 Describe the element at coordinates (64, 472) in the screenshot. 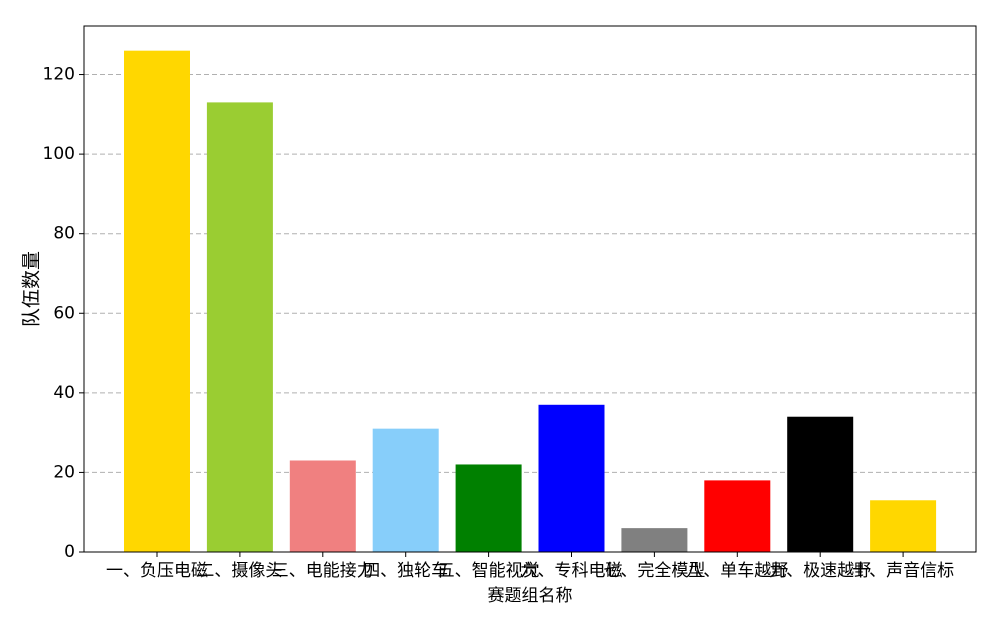

I see `y-tick-label: 20` at that location.